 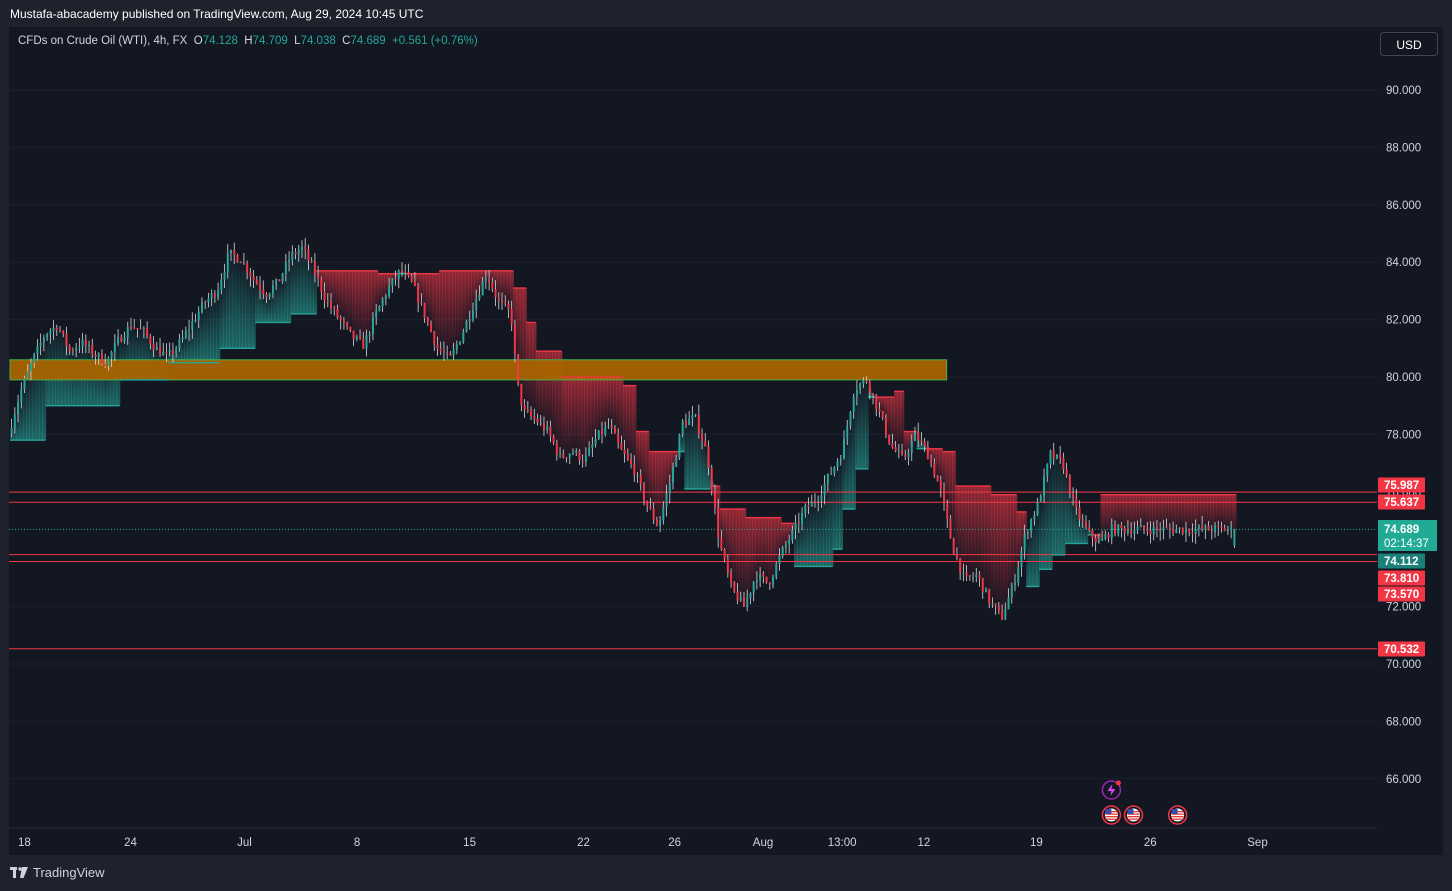 I want to click on legend-open: 74.128, so click(x=220, y=41).